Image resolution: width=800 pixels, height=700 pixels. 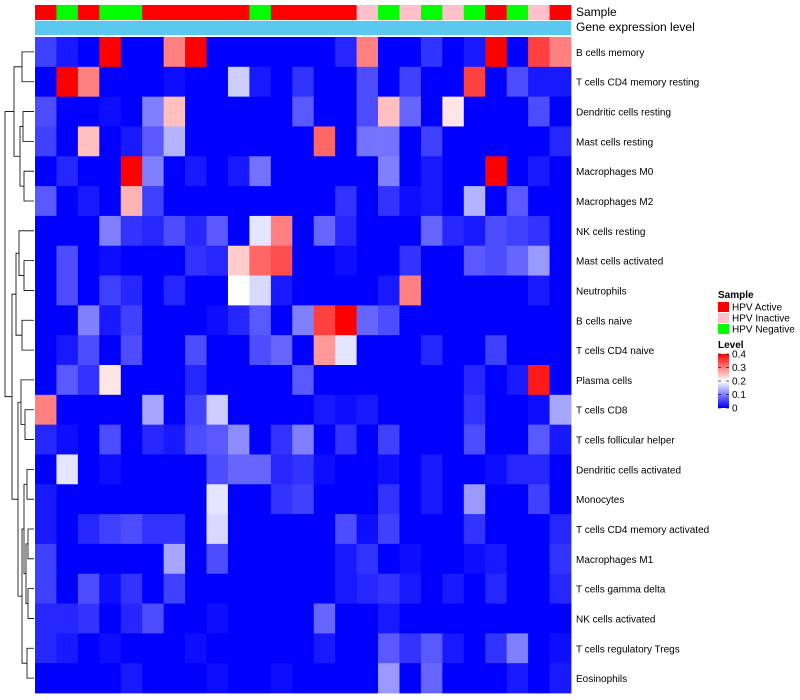 What do you see at coordinates (19, 365) in the screenshot?
I see `row-dendrogram` at bounding box center [19, 365].